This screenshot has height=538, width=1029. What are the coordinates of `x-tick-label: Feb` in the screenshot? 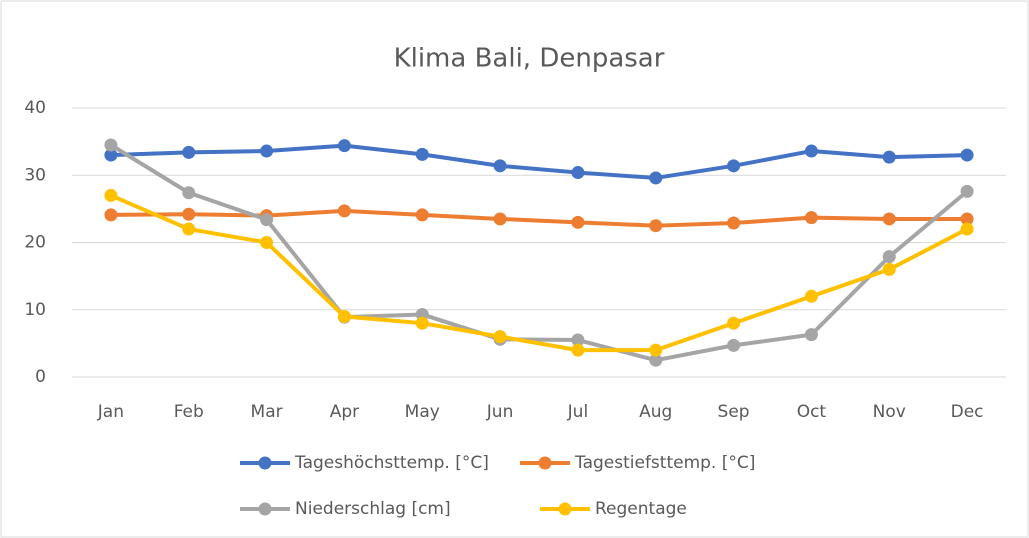 It's located at (189, 412).